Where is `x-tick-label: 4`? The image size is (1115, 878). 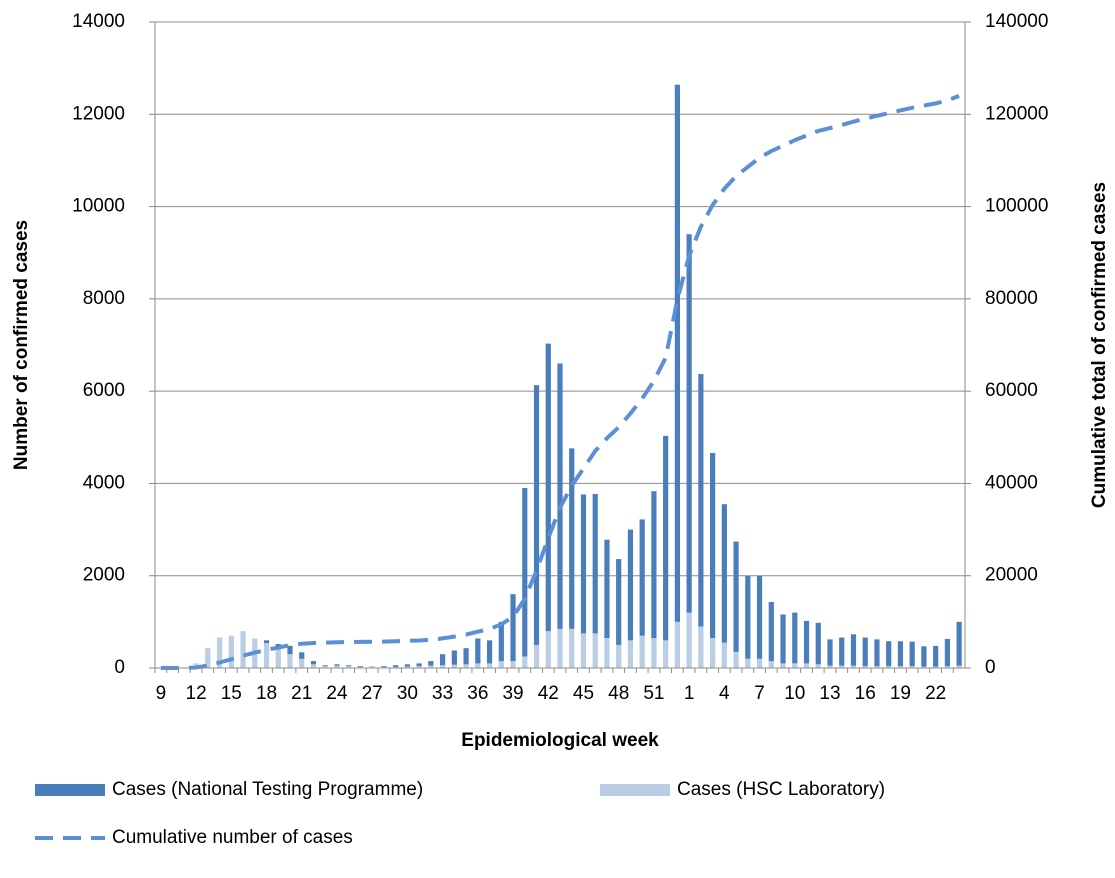
x-tick-label: 4 is located at coordinates (724, 693).